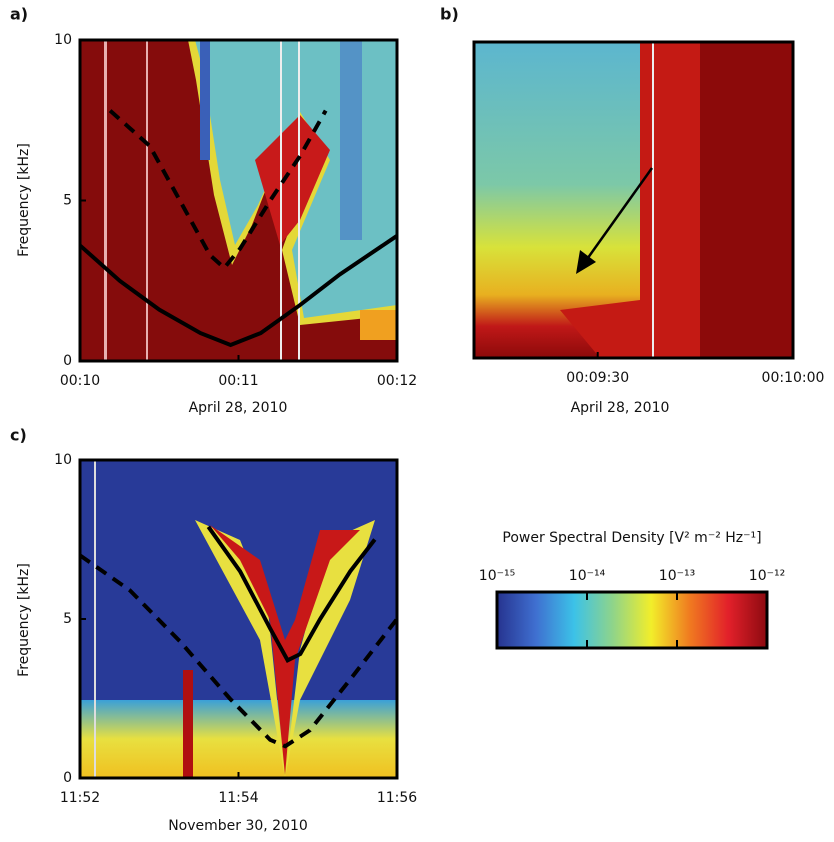 Image resolution: width=834 pixels, height=842 pixels. Describe the element at coordinates (80, 798) in the screenshot. I see `x-tick-label: 11:52` at that location.